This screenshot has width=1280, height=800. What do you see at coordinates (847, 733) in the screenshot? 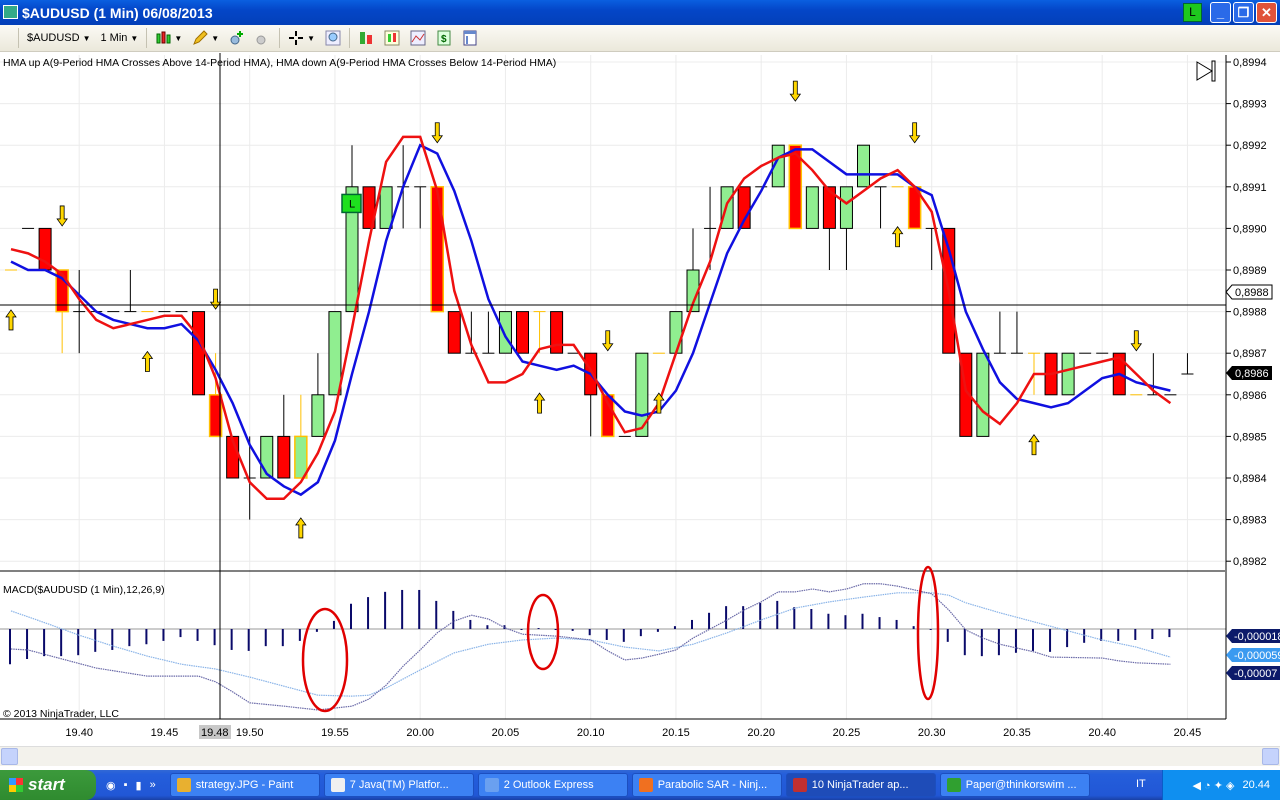
I see `time-tick-label: 20.25` at bounding box center [847, 733].